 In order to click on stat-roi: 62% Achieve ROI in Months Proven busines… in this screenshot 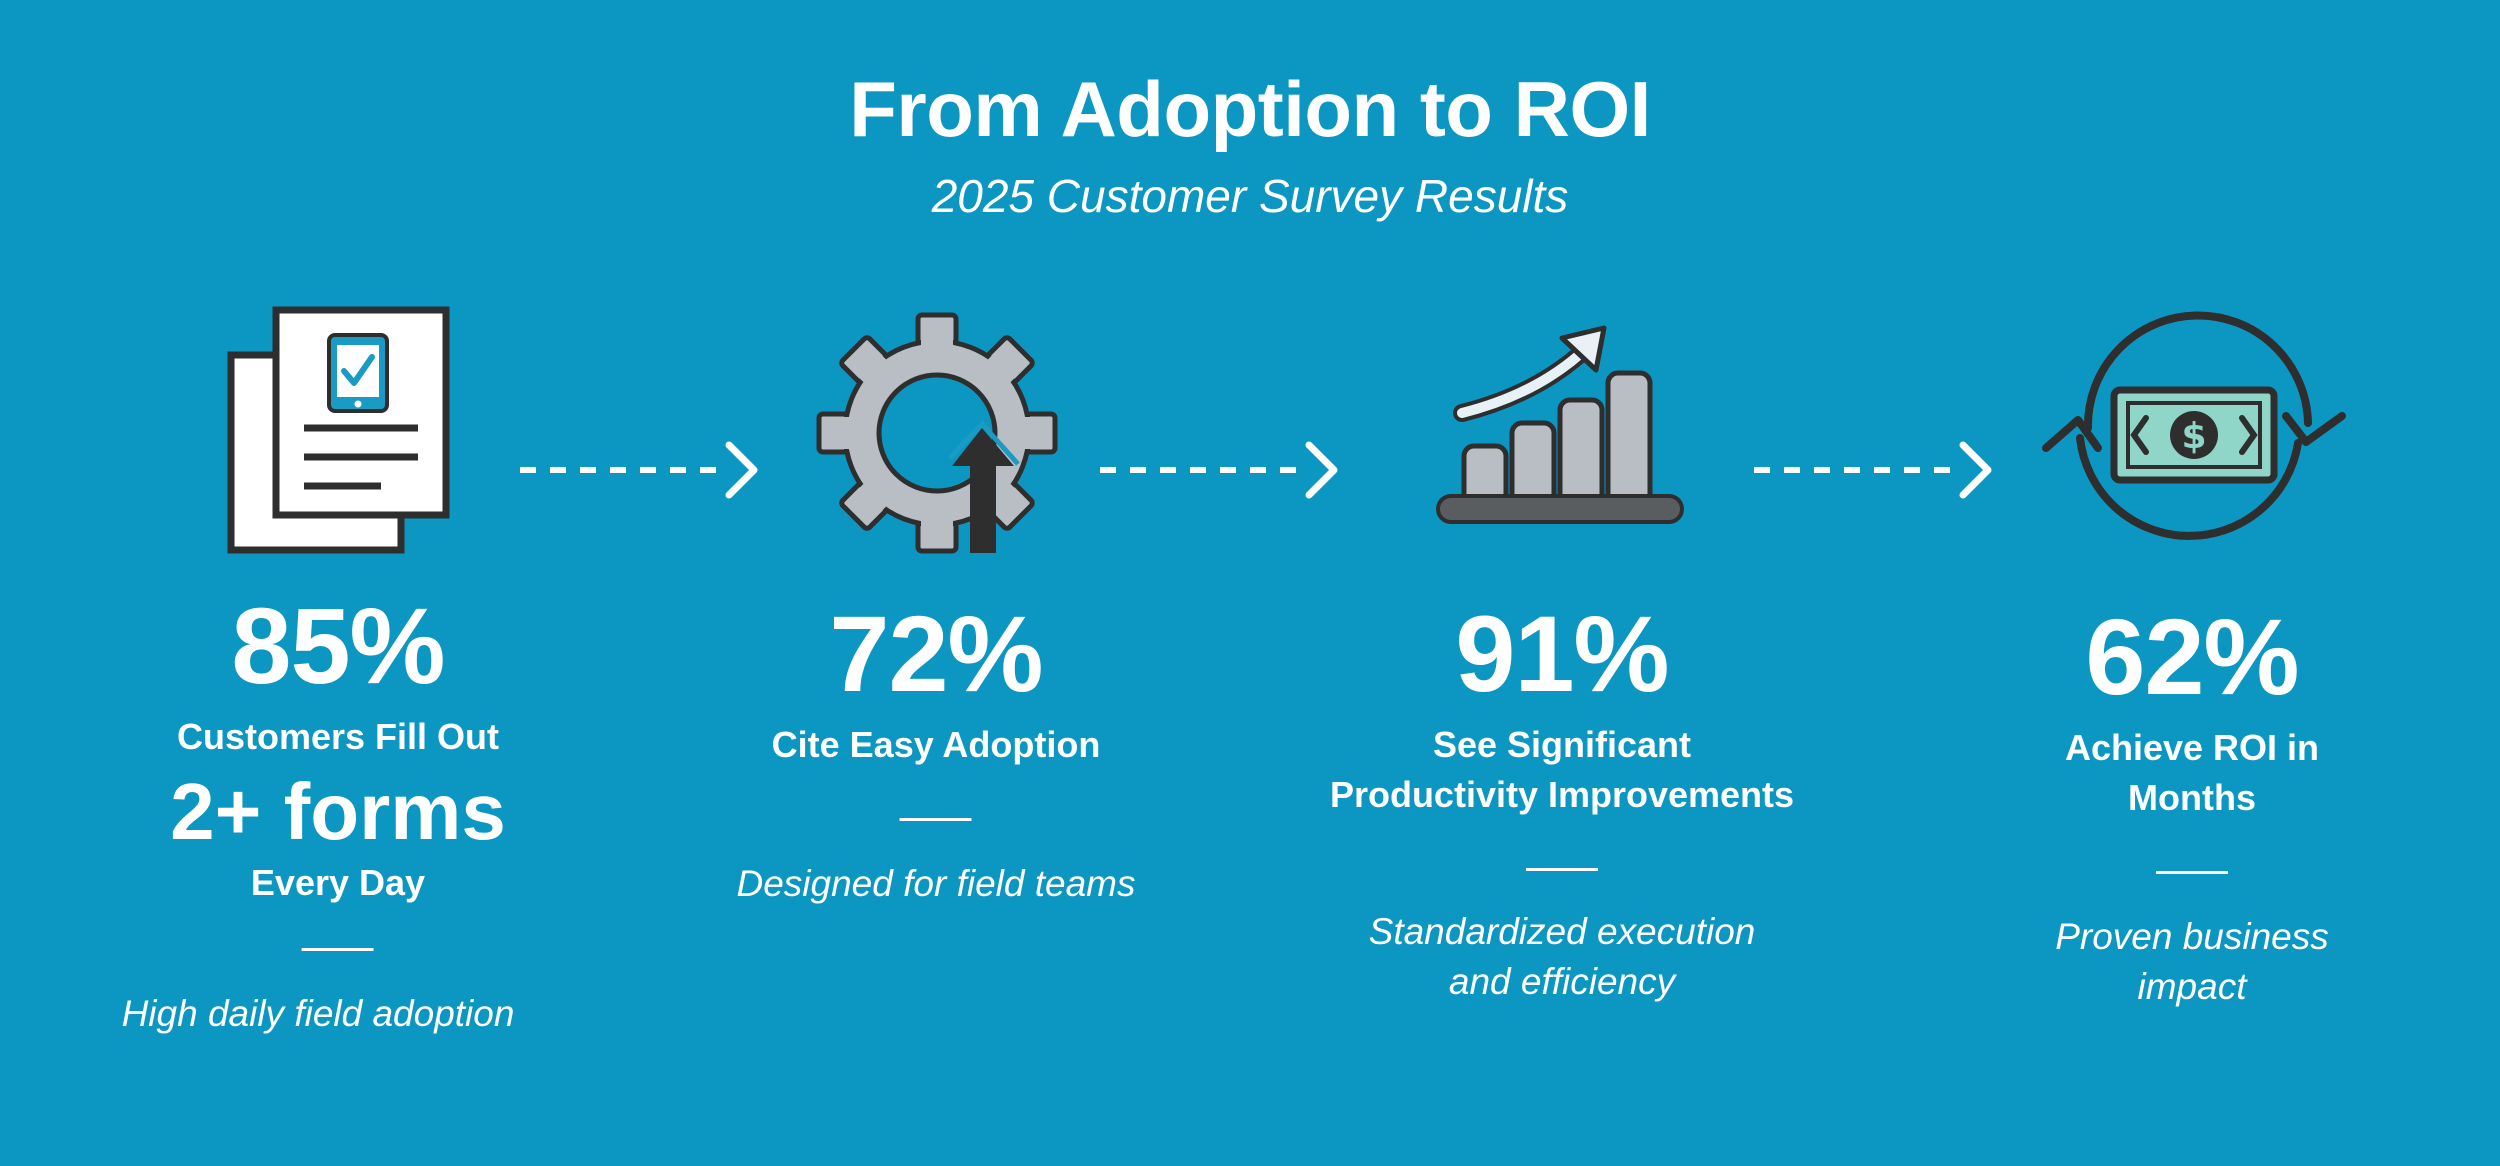, I will do `click(2192, 807)`.